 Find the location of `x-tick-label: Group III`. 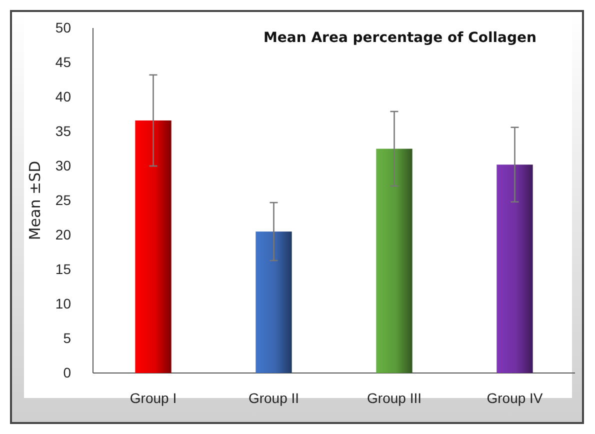

x-tick-label: Group III is located at coordinates (394, 398).